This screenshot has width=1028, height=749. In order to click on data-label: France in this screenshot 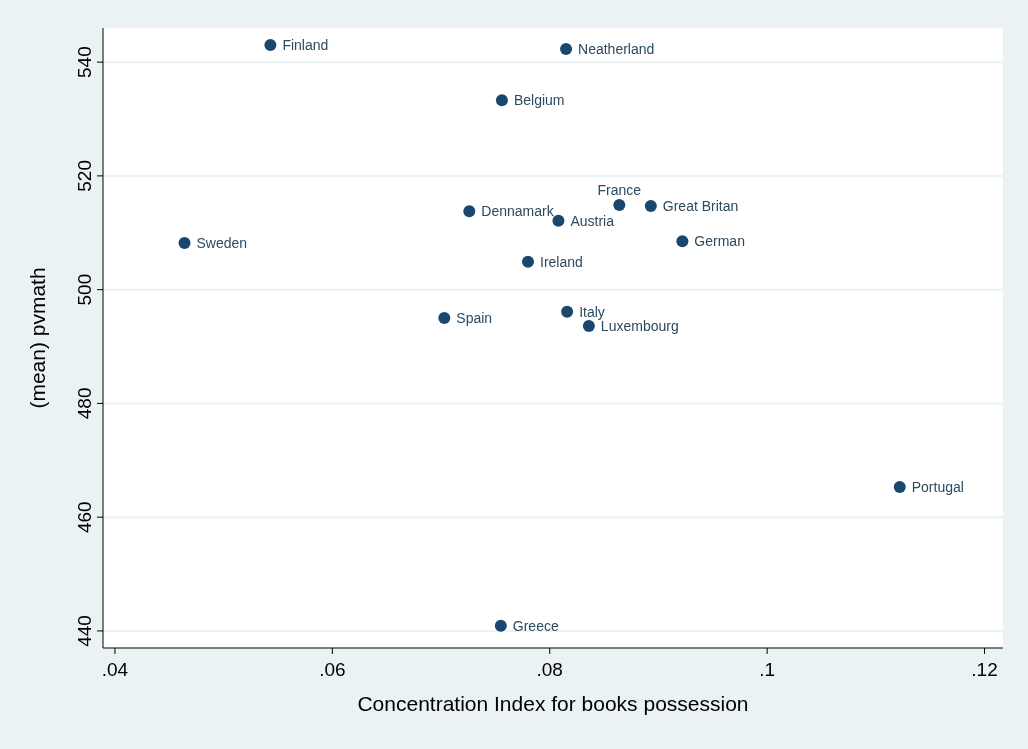, I will do `click(619, 189)`.